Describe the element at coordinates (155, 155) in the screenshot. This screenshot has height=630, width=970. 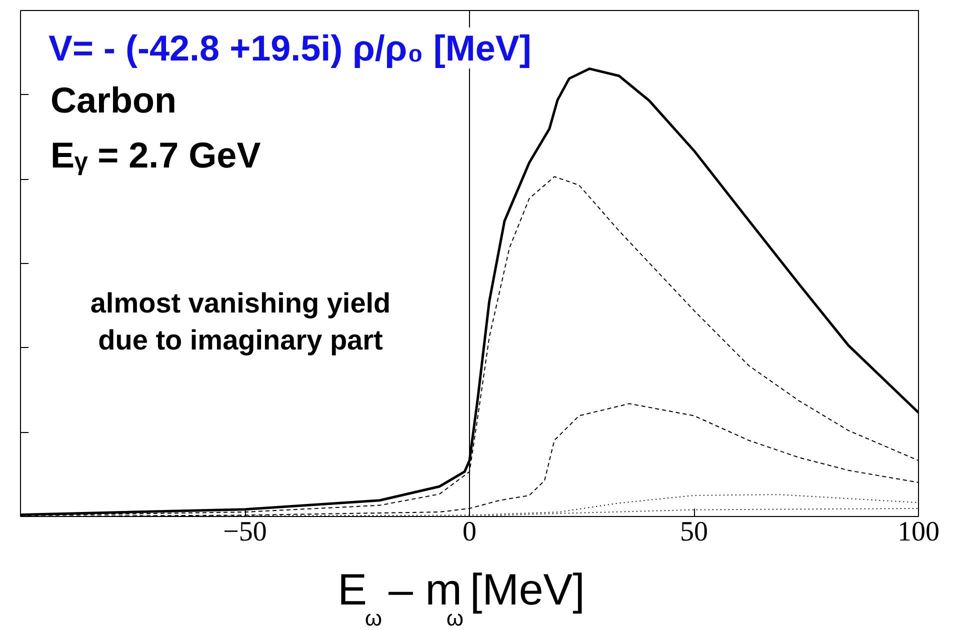
I see `annotation: Eᵧ = 2.7 GeV` at that location.